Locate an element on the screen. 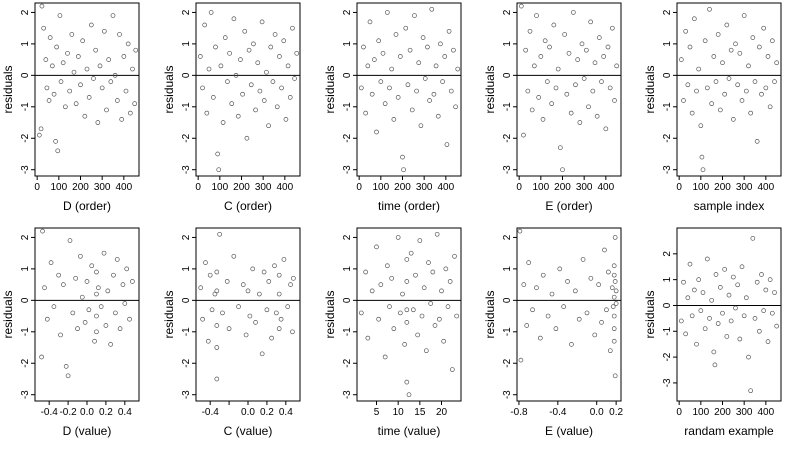 The image size is (800, 455). x-tick-label: 0 is located at coordinates (519, 187).